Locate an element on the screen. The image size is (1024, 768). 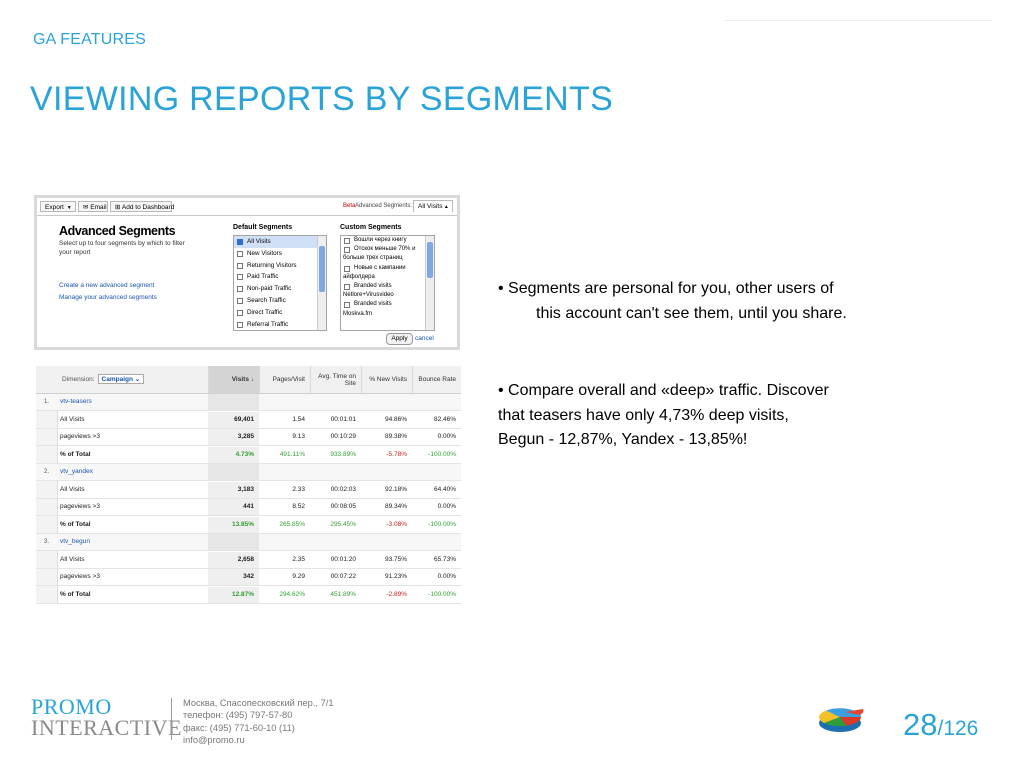
table-cell: 13.85% is located at coordinates (233, 524).